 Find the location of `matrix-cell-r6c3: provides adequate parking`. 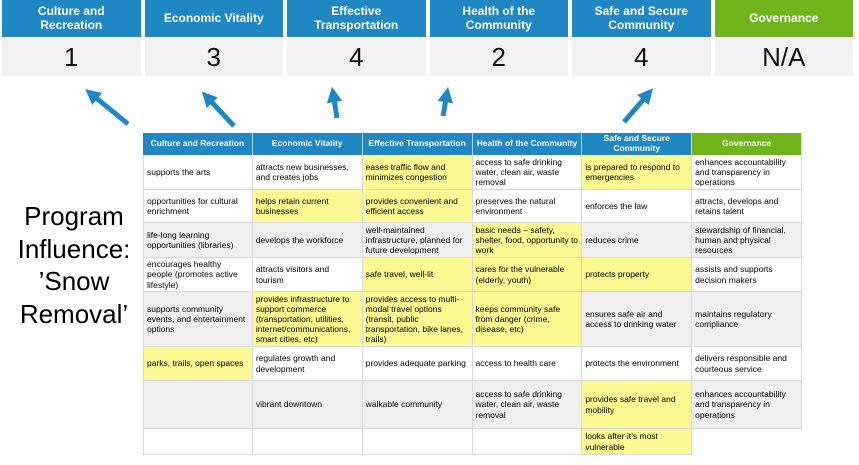

matrix-cell-r6c3: provides adequate parking is located at coordinates (417, 364).